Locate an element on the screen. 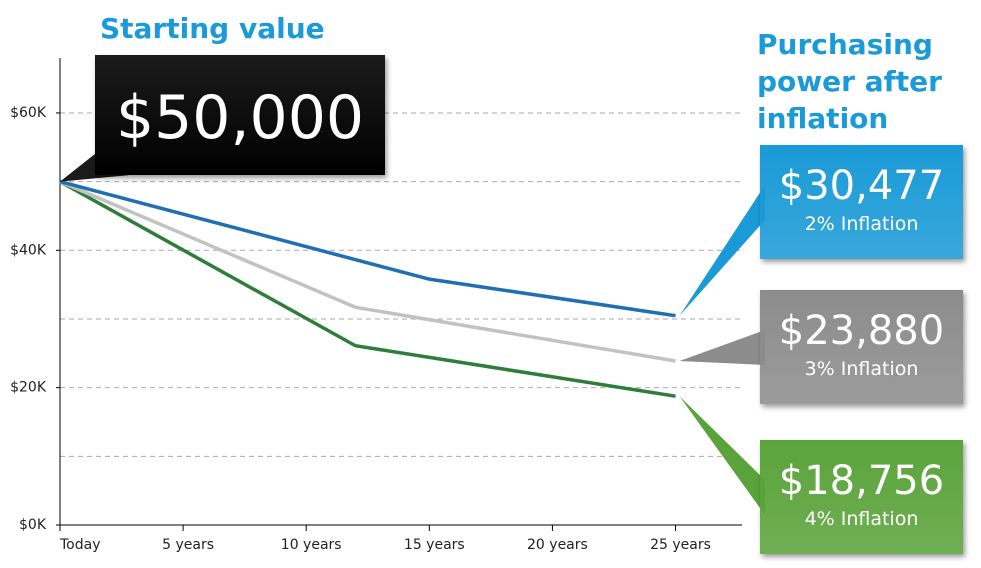  callout-name: 2% Inflation is located at coordinates (861, 224).